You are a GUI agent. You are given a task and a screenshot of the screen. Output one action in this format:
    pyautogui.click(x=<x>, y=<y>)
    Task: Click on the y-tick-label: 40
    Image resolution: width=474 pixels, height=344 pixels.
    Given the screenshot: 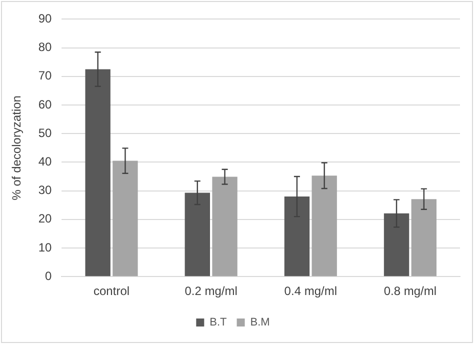 What is the action you would take?
    pyautogui.click(x=45, y=161)
    